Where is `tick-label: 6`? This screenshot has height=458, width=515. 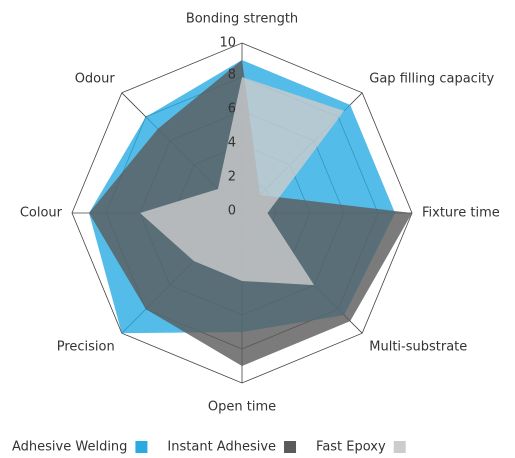 tick-label: 6 is located at coordinates (232, 109).